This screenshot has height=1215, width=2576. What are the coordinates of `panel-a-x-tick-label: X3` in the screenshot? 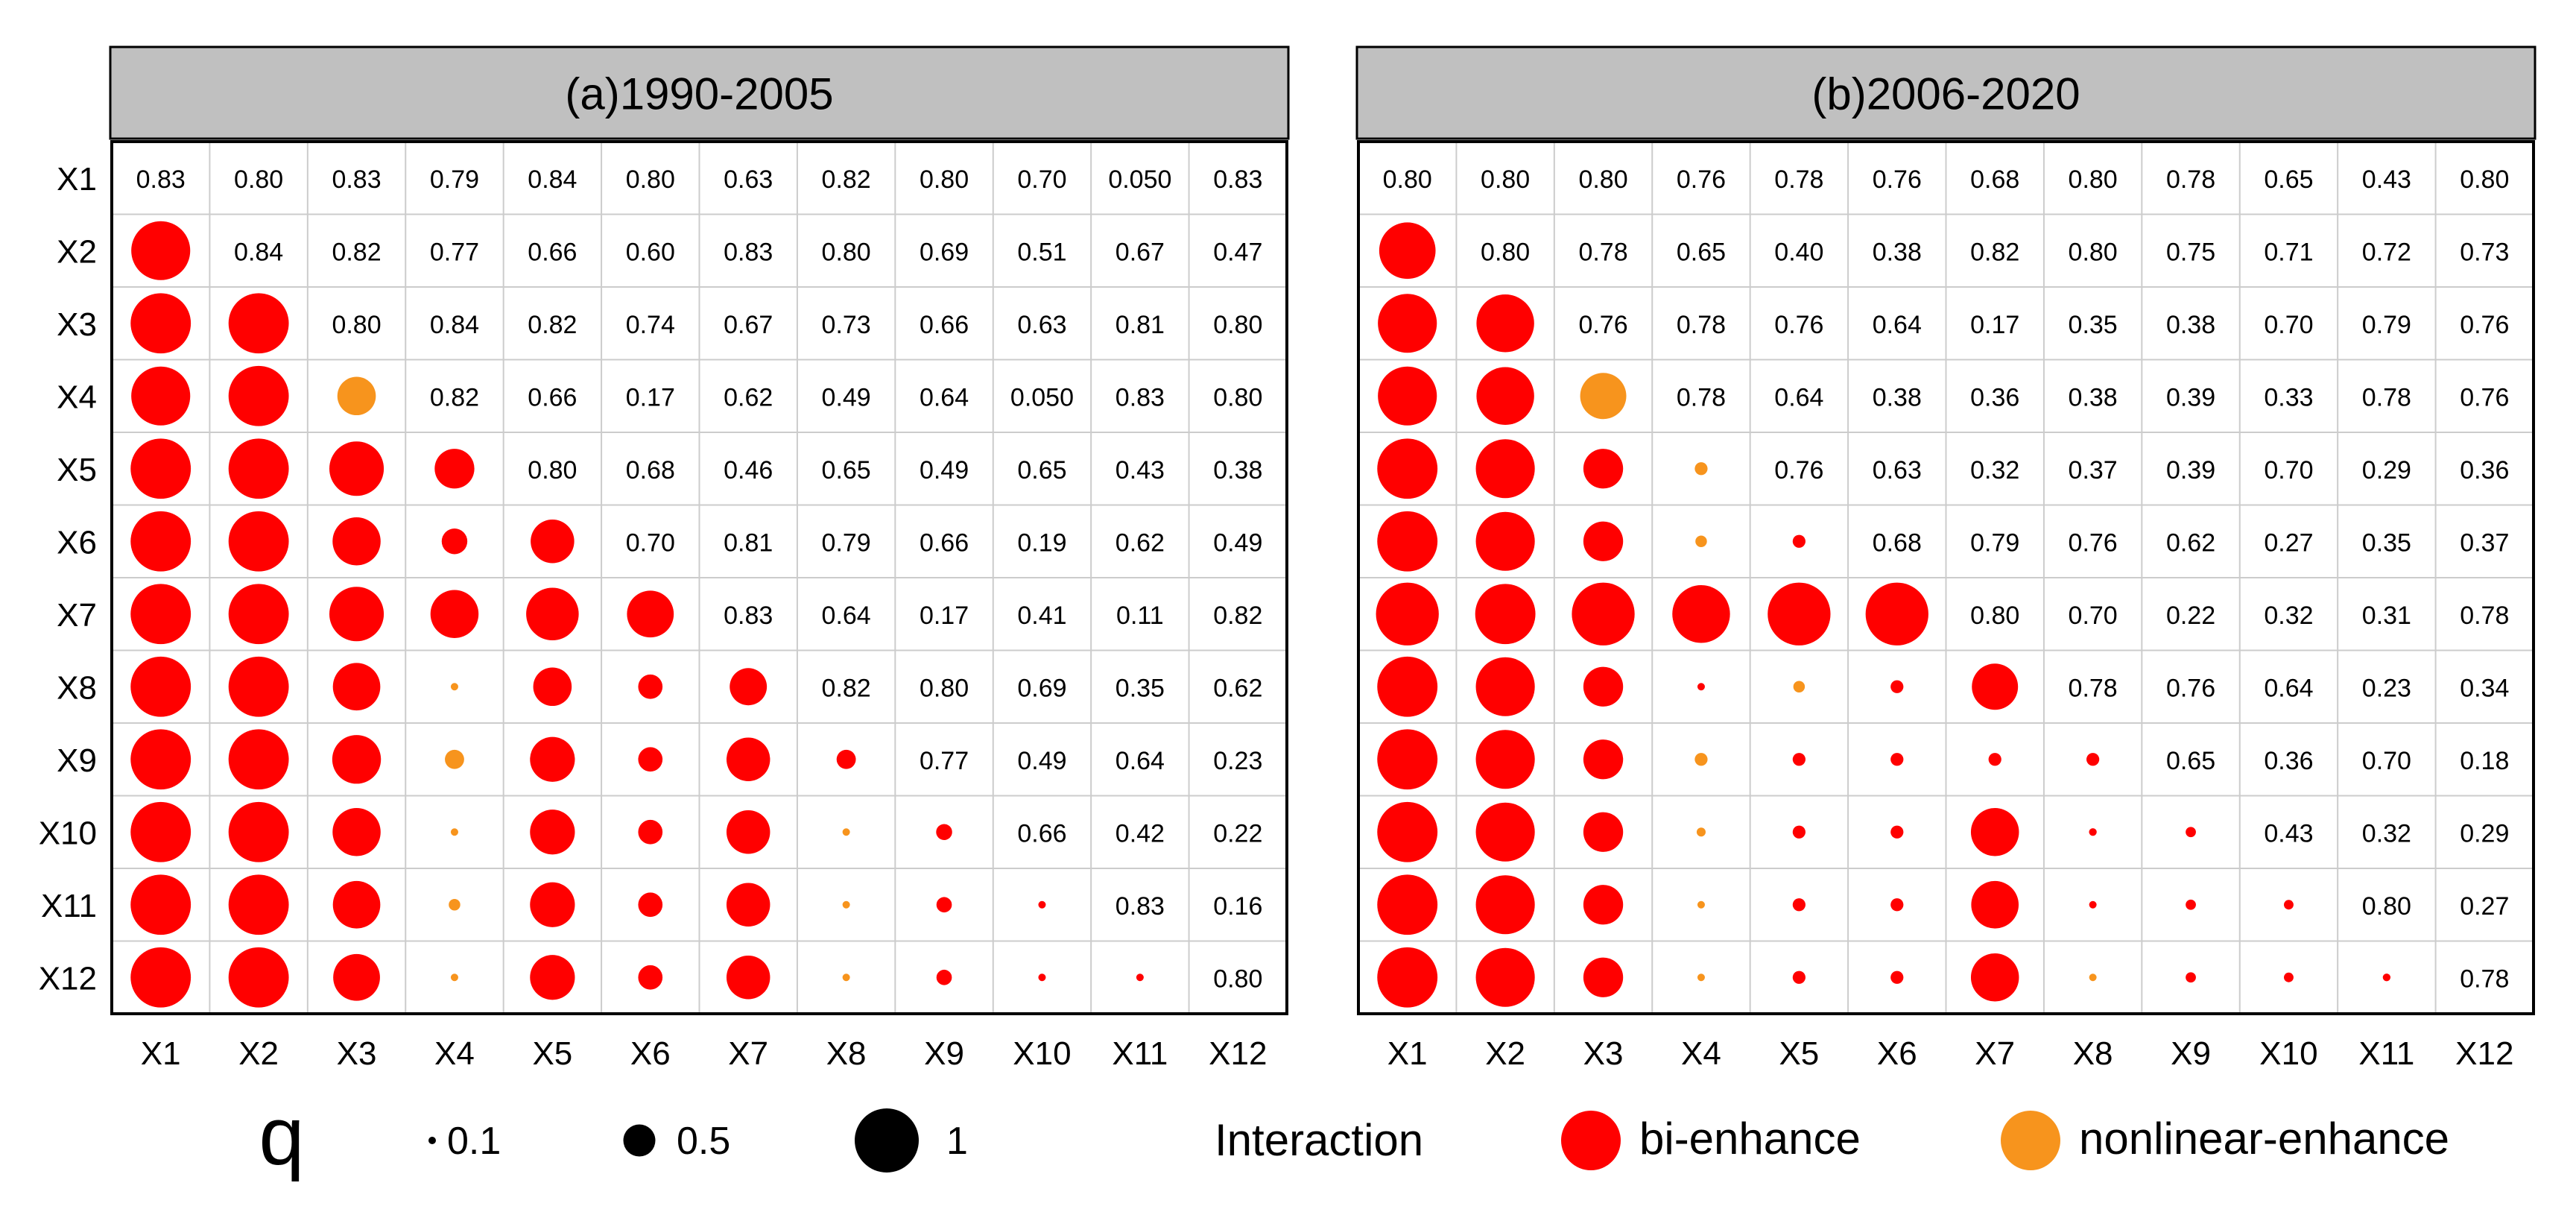 It's located at (357, 1054).